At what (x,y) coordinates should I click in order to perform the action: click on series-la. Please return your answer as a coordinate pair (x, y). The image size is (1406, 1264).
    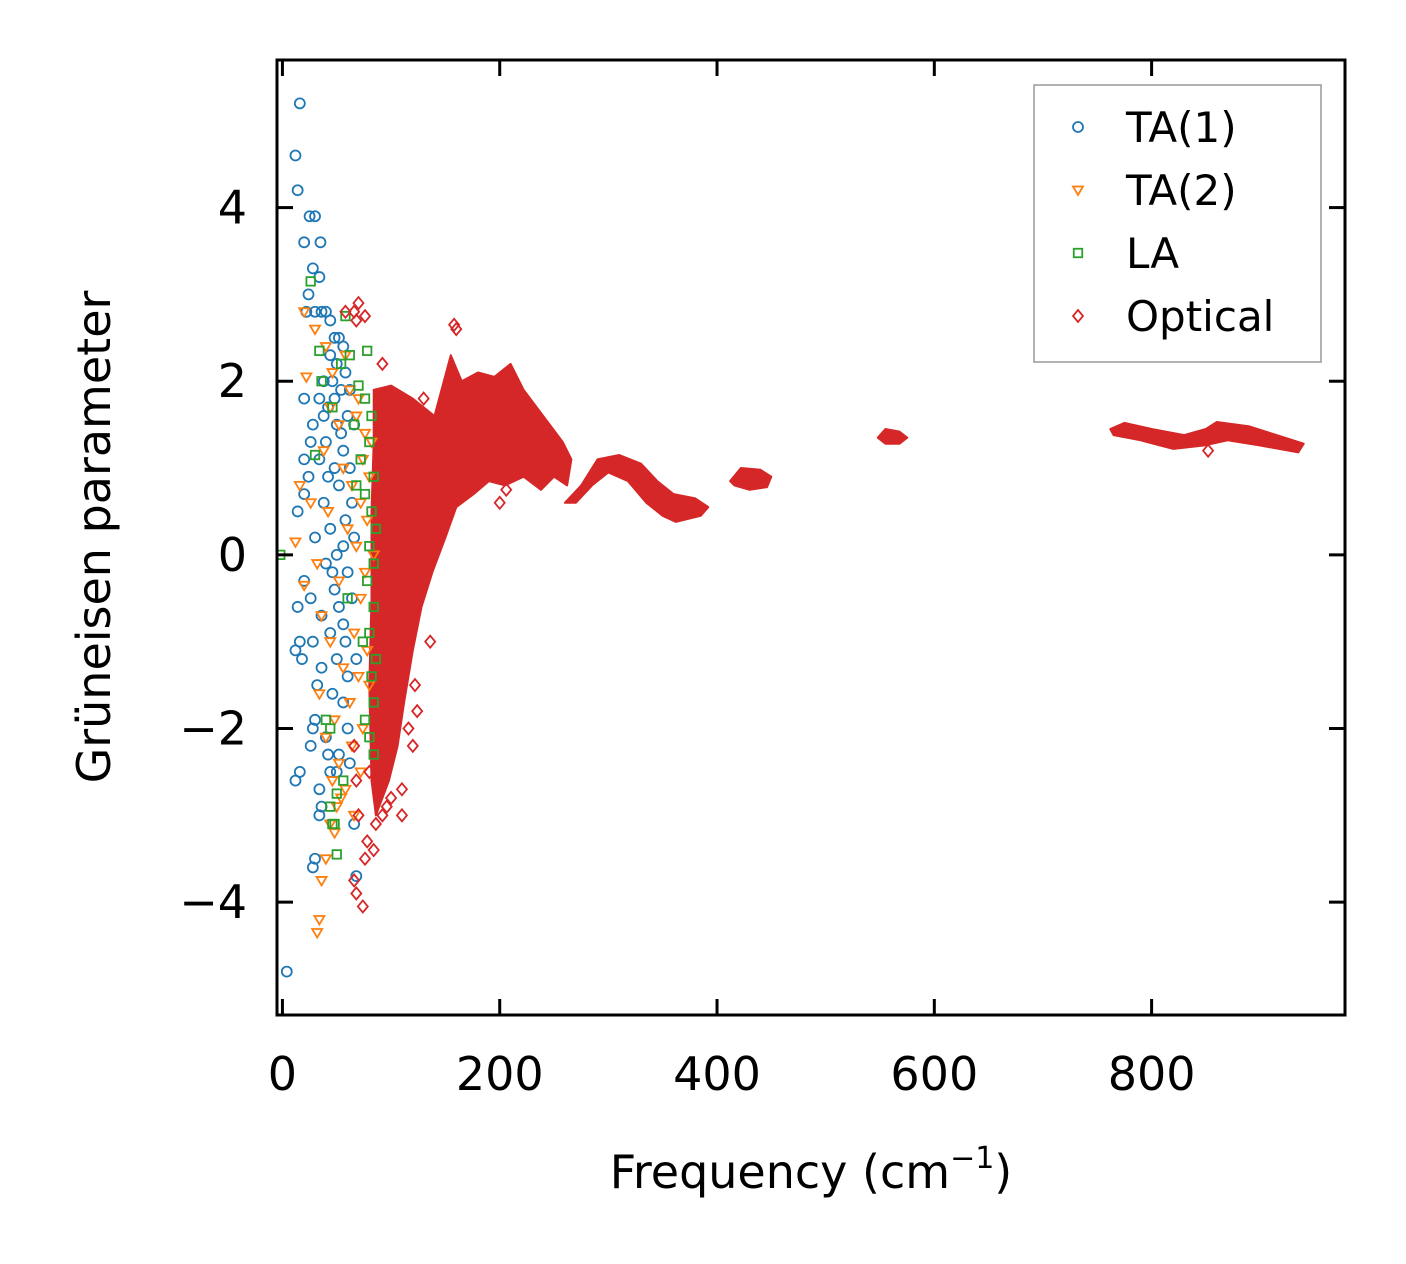
    Looking at the image, I should click on (329, 568).